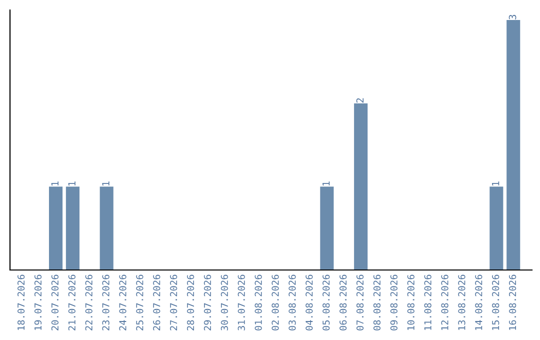 The width and height of the screenshot is (540, 340). Describe the element at coordinates (38, 302) in the screenshot. I see `x-tick-label: 19.07.2026` at that location.